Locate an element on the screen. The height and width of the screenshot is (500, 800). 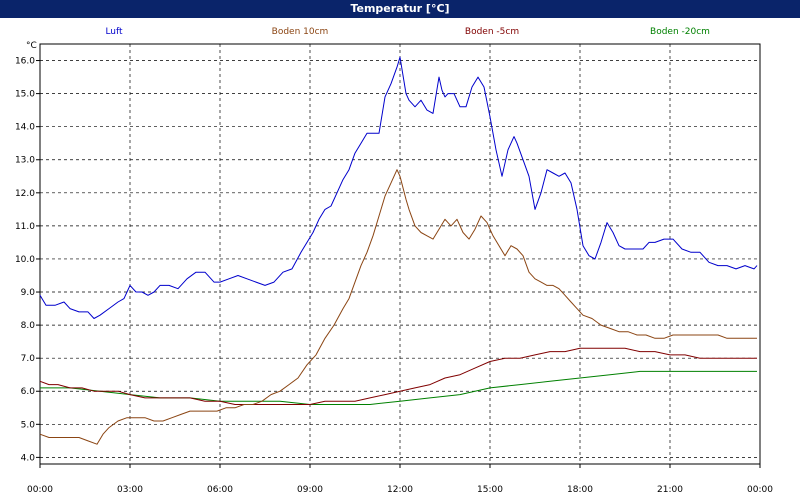
y-tick-label: 4.0 is located at coordinates (28, 458).